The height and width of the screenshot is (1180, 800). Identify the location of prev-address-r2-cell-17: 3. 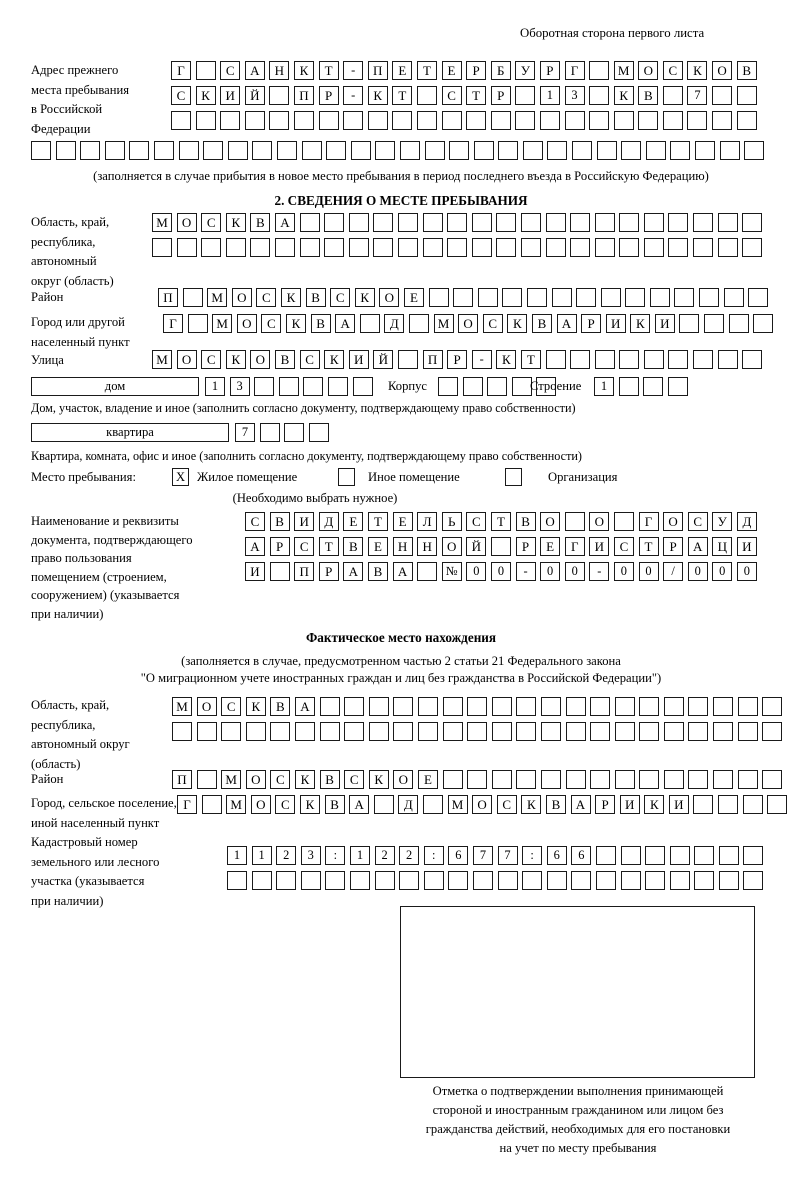
(574, 95).